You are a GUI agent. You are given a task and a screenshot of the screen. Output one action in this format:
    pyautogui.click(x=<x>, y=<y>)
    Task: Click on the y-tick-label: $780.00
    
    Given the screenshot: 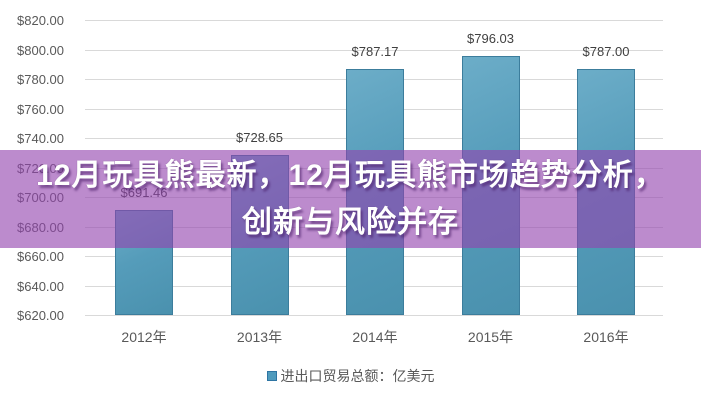 What is the action you would take?
    pyautogui.click(x=40, y=79)
    